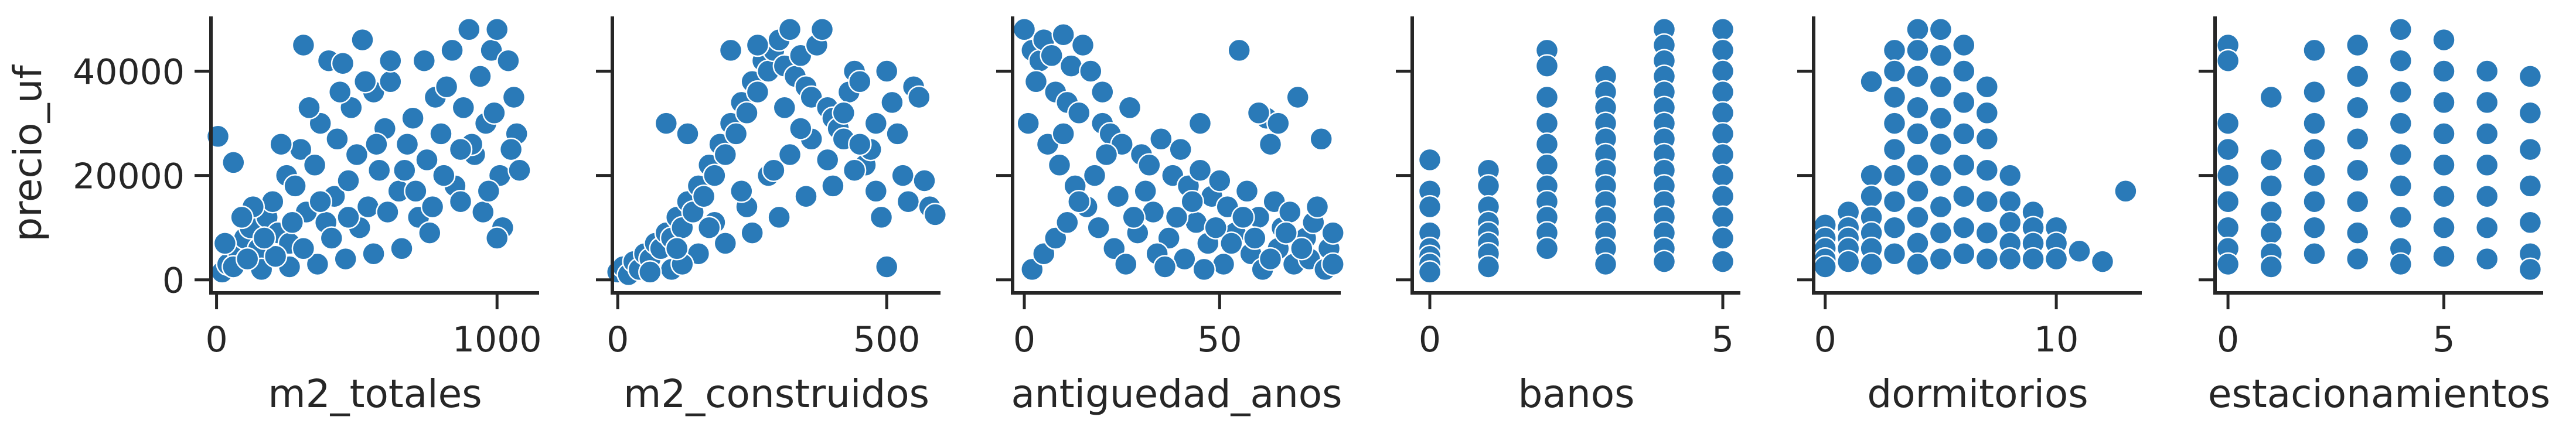 The height and width of the screenshot is (427, 2576). Describe the element at coordinates (1723, 339) in the screenshot. I see `x-tick-label: 5` at that location.